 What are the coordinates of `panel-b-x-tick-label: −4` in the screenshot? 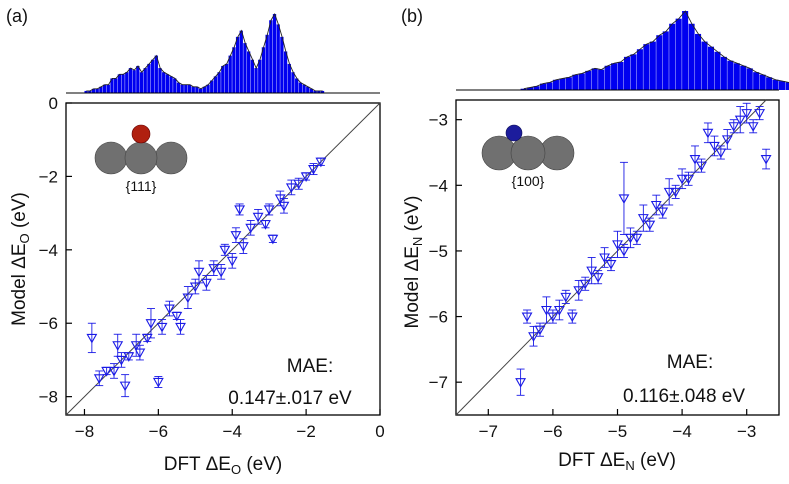 It's located at (681, 431).